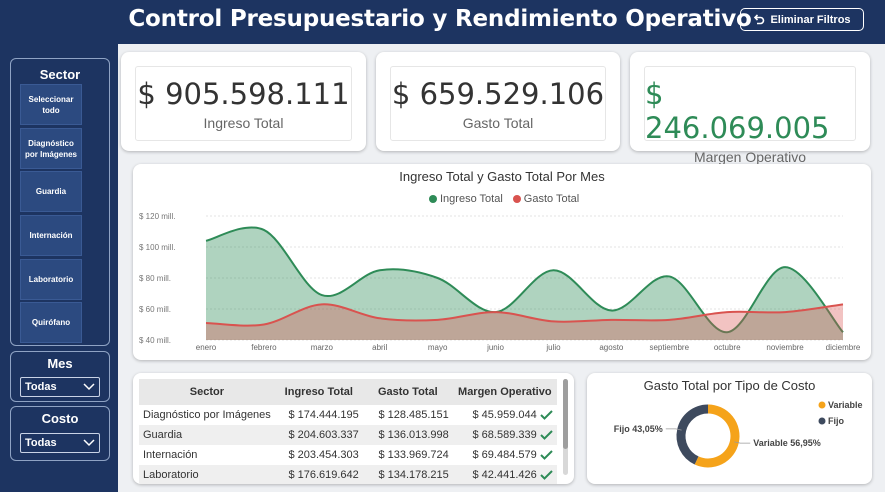 This screenshot has width=885, height=492. Describe the element at coordinates (407, 392) in the screenshot. I see `column-header: Gasto Total` at that location.